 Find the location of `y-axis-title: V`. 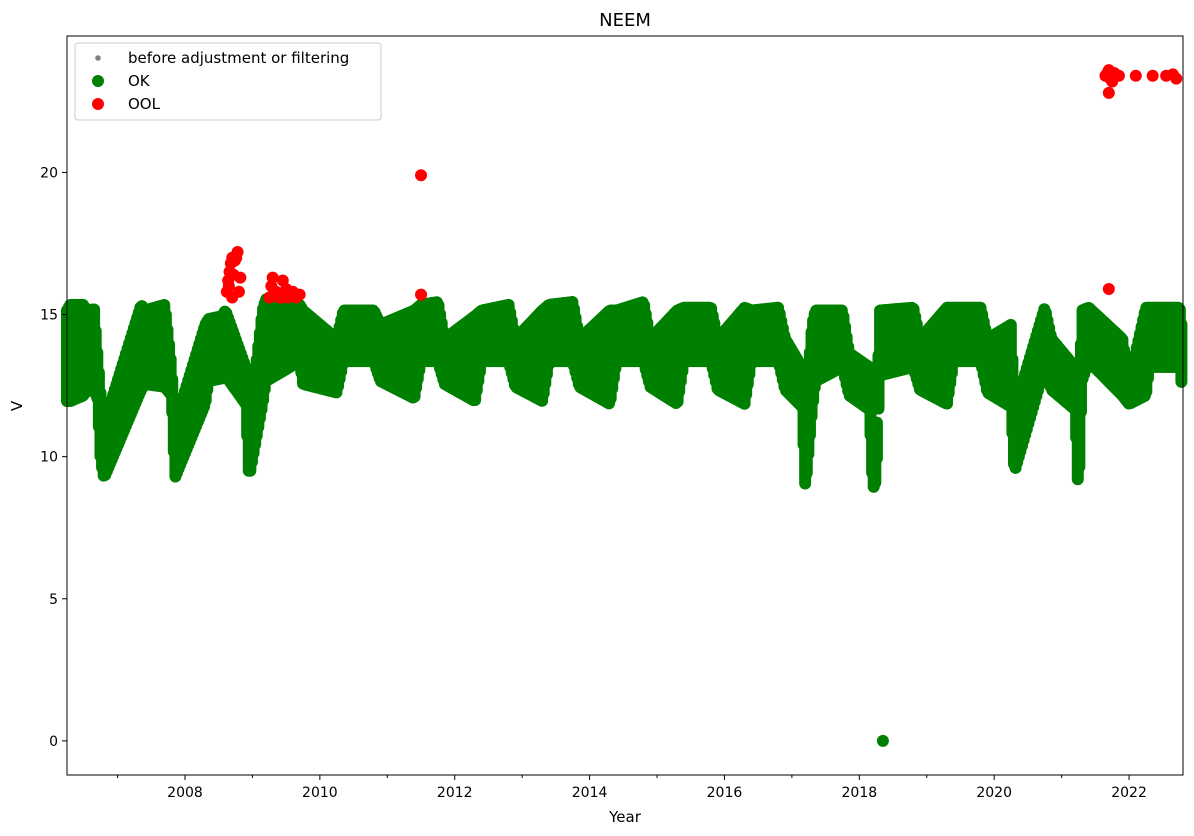

y-axis-title: V is located at coordinates (17, 405).